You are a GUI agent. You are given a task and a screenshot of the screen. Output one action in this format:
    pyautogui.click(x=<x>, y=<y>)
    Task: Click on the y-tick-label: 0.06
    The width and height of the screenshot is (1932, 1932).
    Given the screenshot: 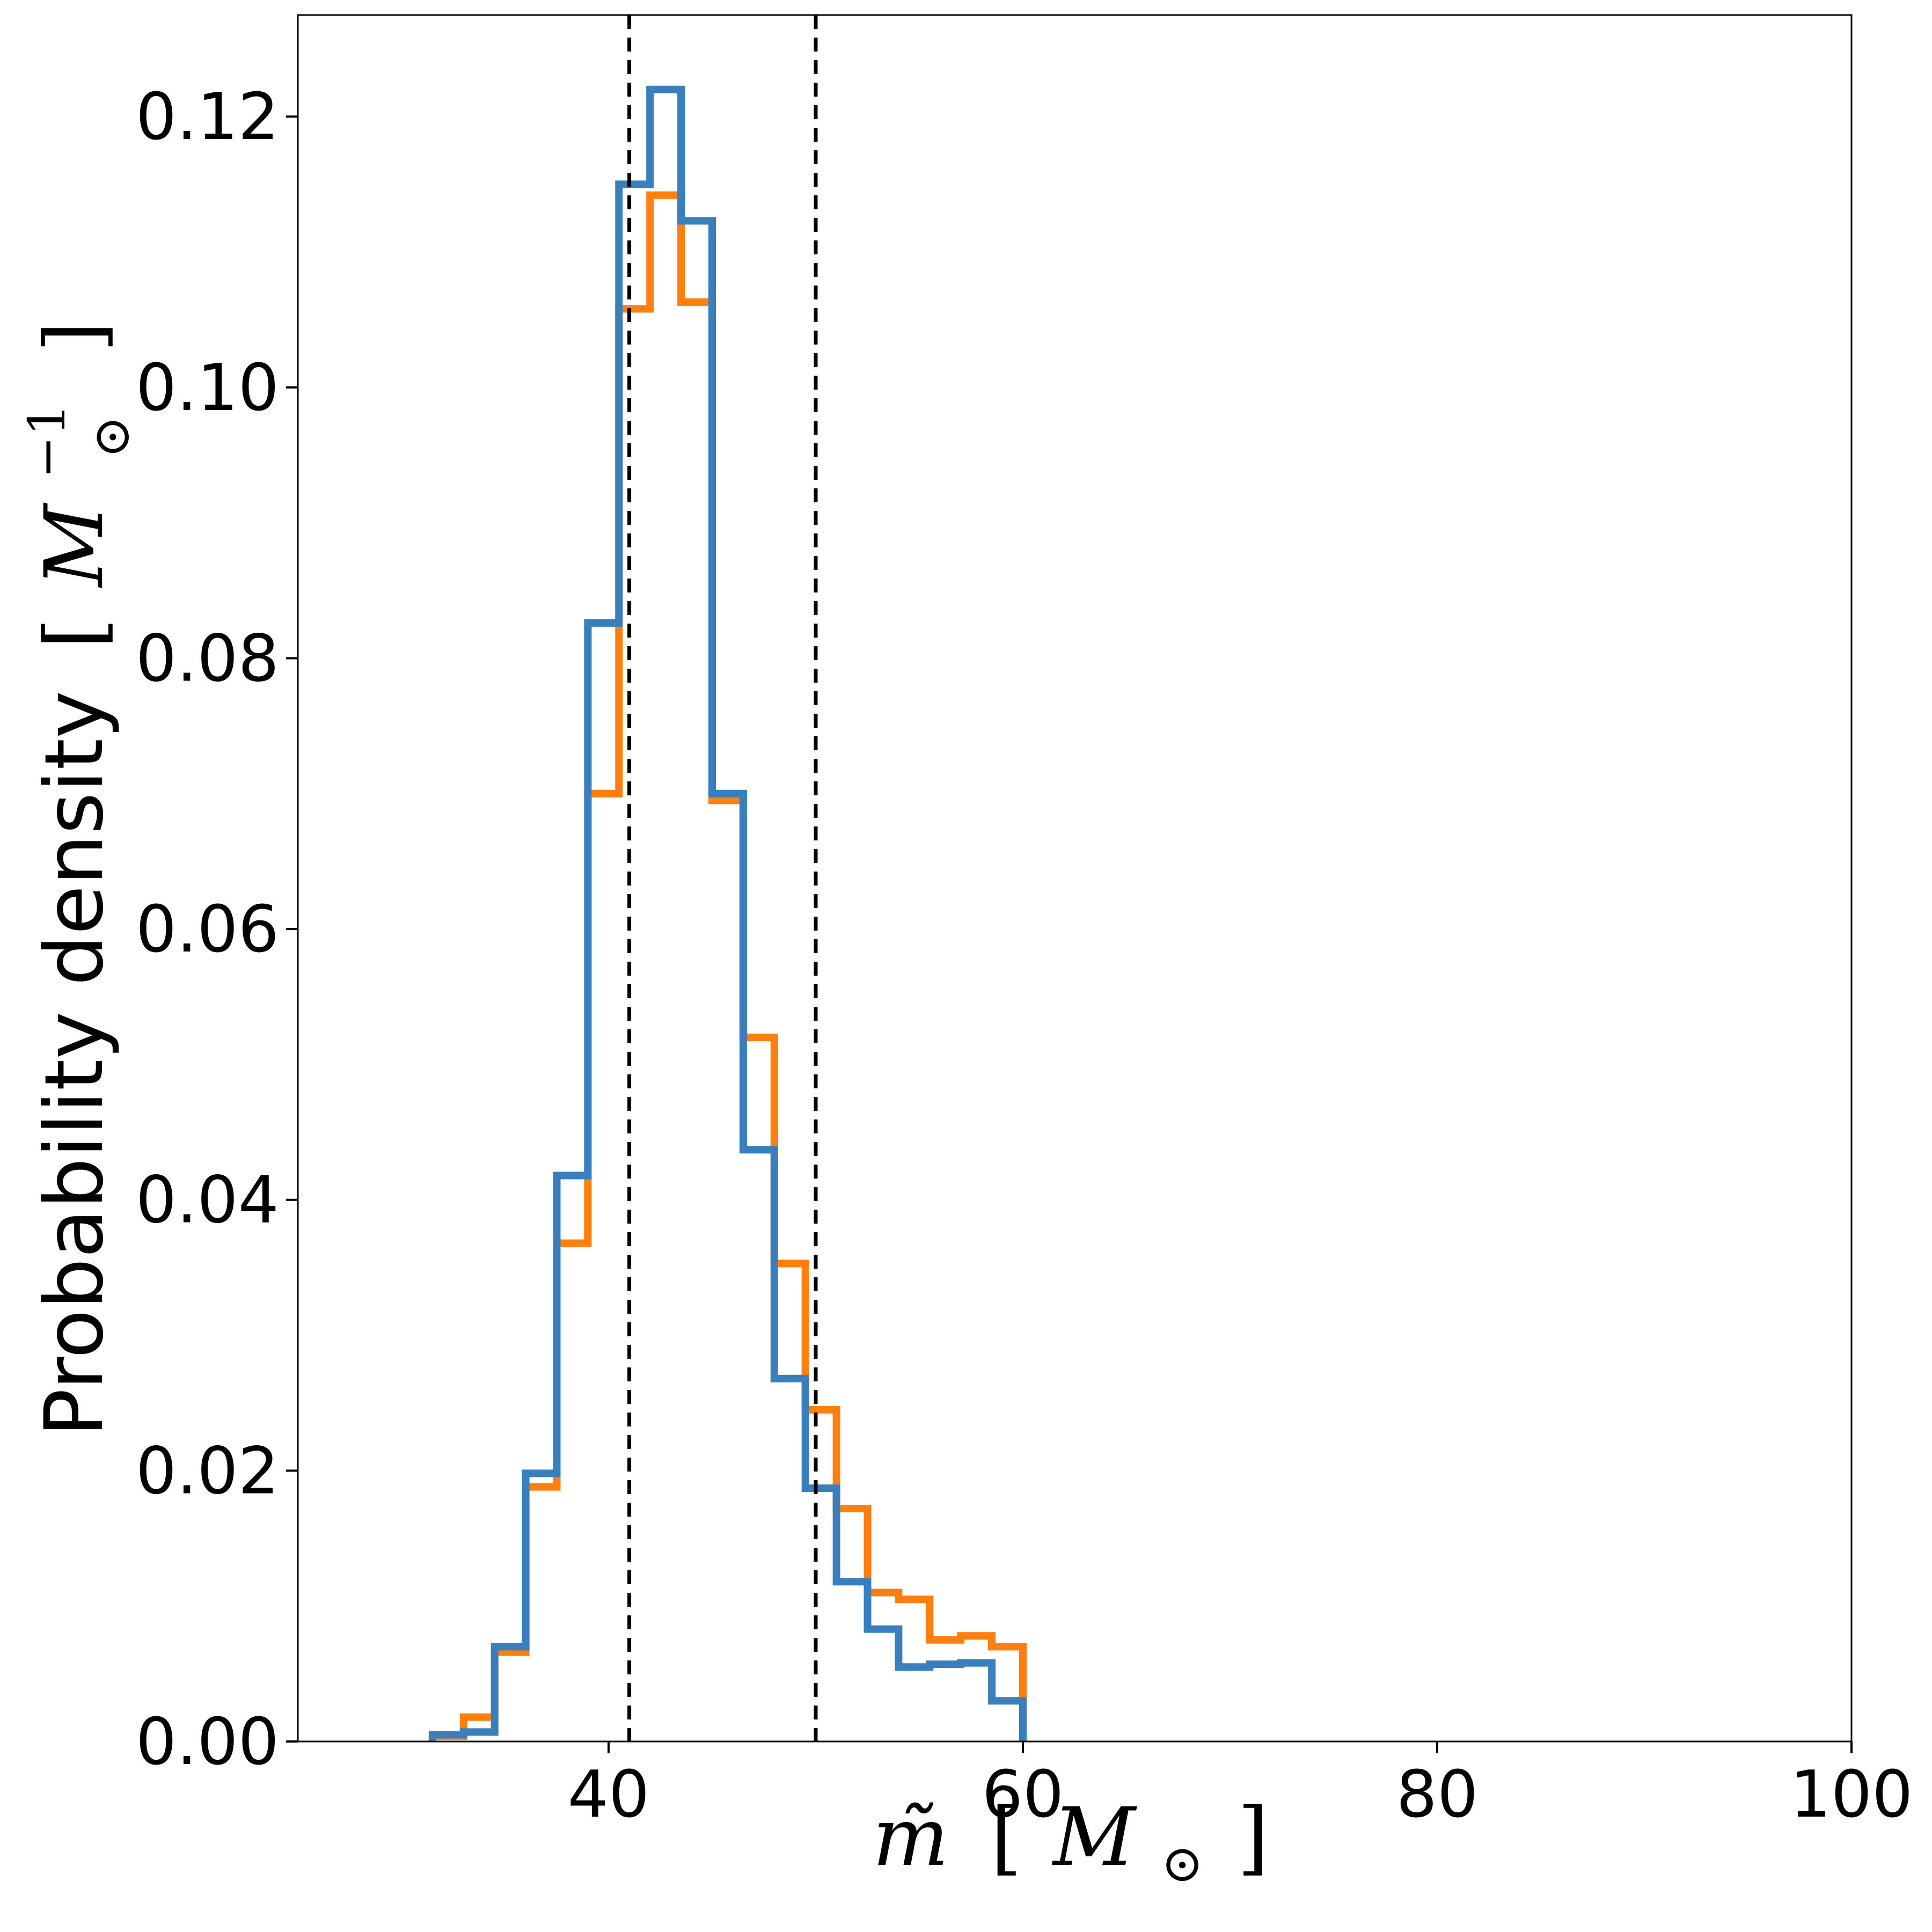 What is the action you would take?
    pyautogui.click(x=207, y=929)
    